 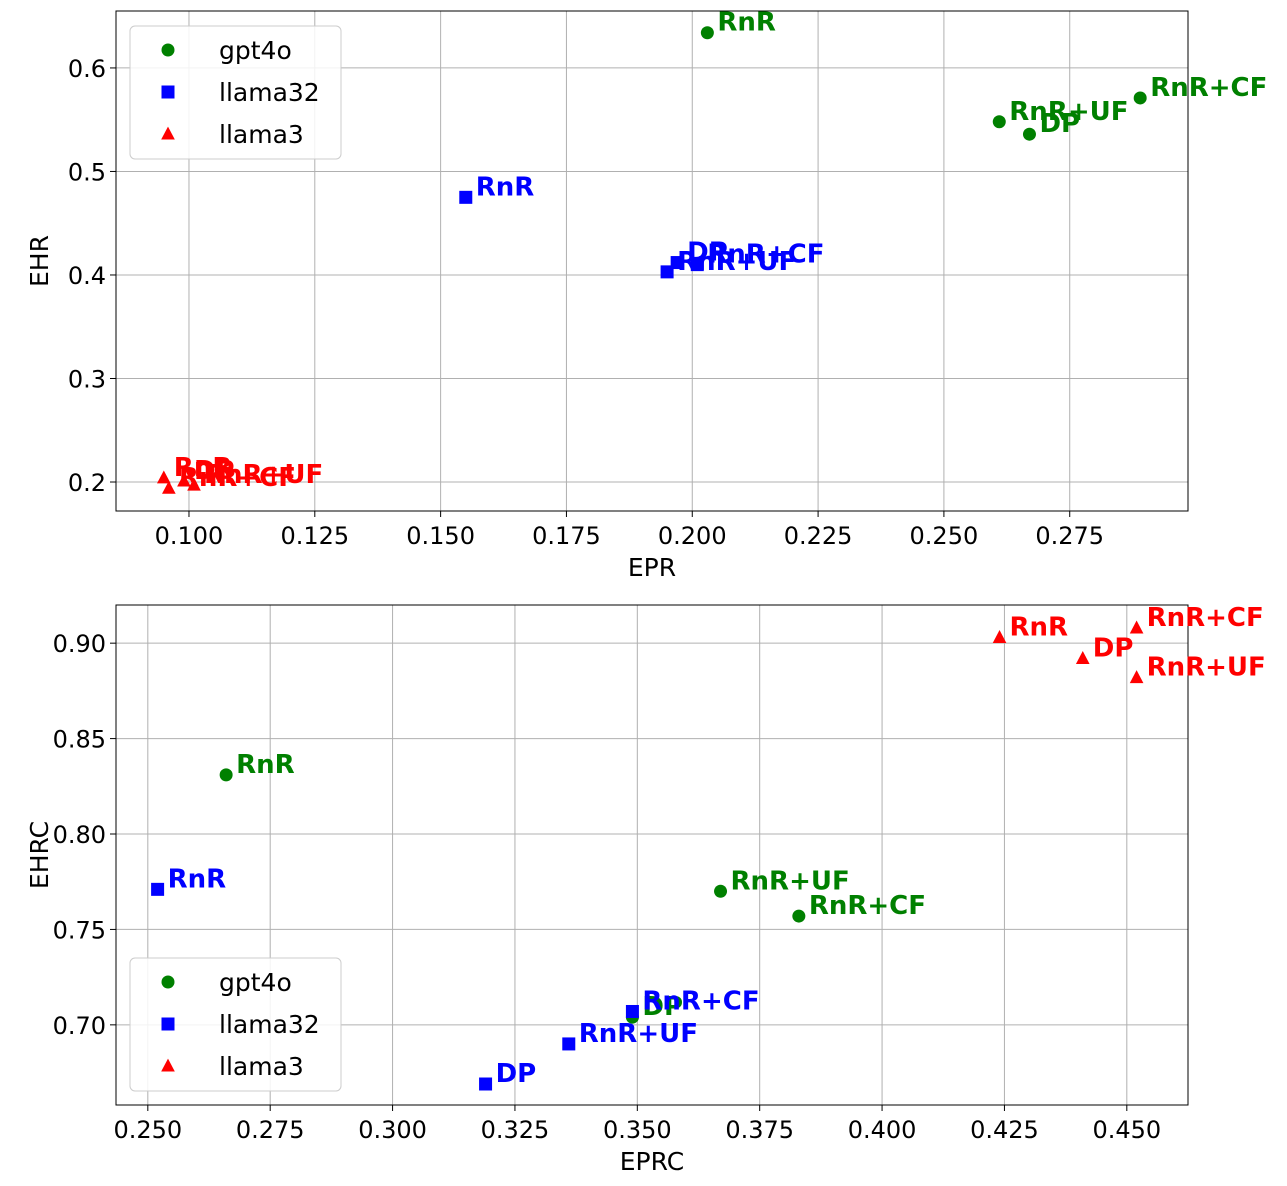 What do you see at coordinates (692, 536) in the screenshot?
I see `x-tick-label: 0.200` at bounding box center [692, 536].